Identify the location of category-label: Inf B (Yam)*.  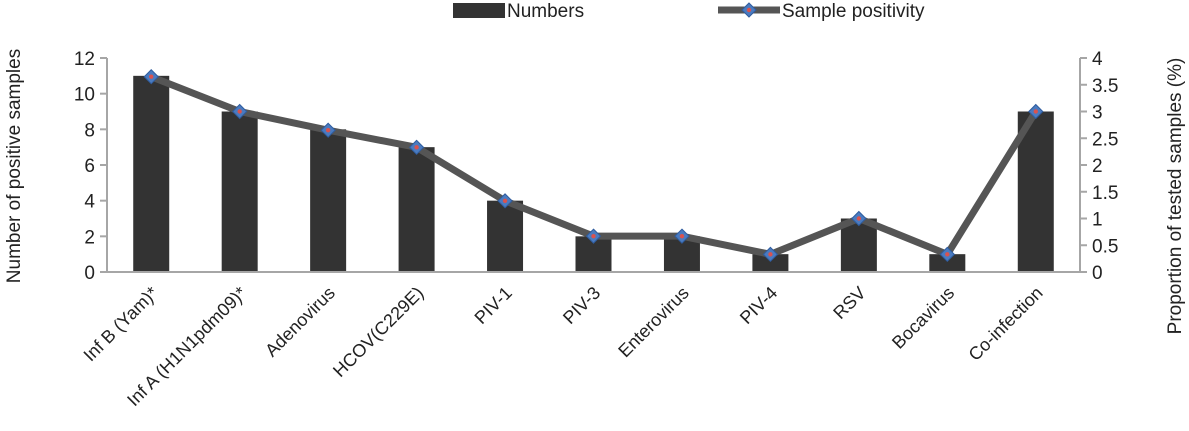
(121, 324).